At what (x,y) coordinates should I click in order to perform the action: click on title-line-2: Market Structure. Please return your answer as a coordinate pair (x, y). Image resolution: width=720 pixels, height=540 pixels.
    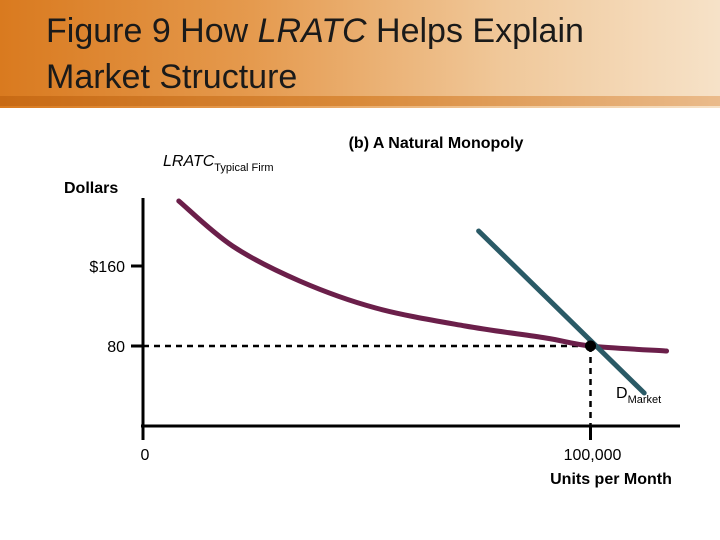
    Looking at the image, I should click on (172, 77).